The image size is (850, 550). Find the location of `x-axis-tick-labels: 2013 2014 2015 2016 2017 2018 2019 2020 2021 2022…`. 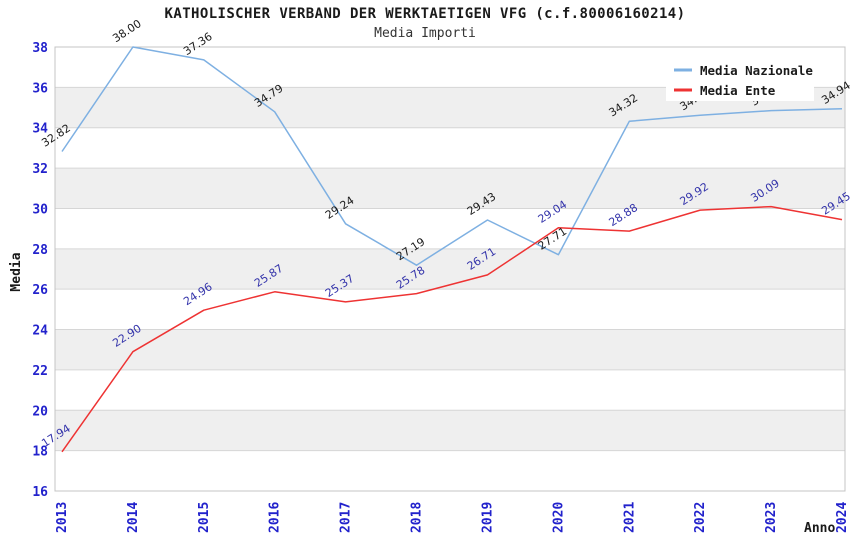

x-axis-tick-labels: 2013 2014 2015 2016 2017 2018 2019 2020 2021 2022… is located at coordinates (452, 517).